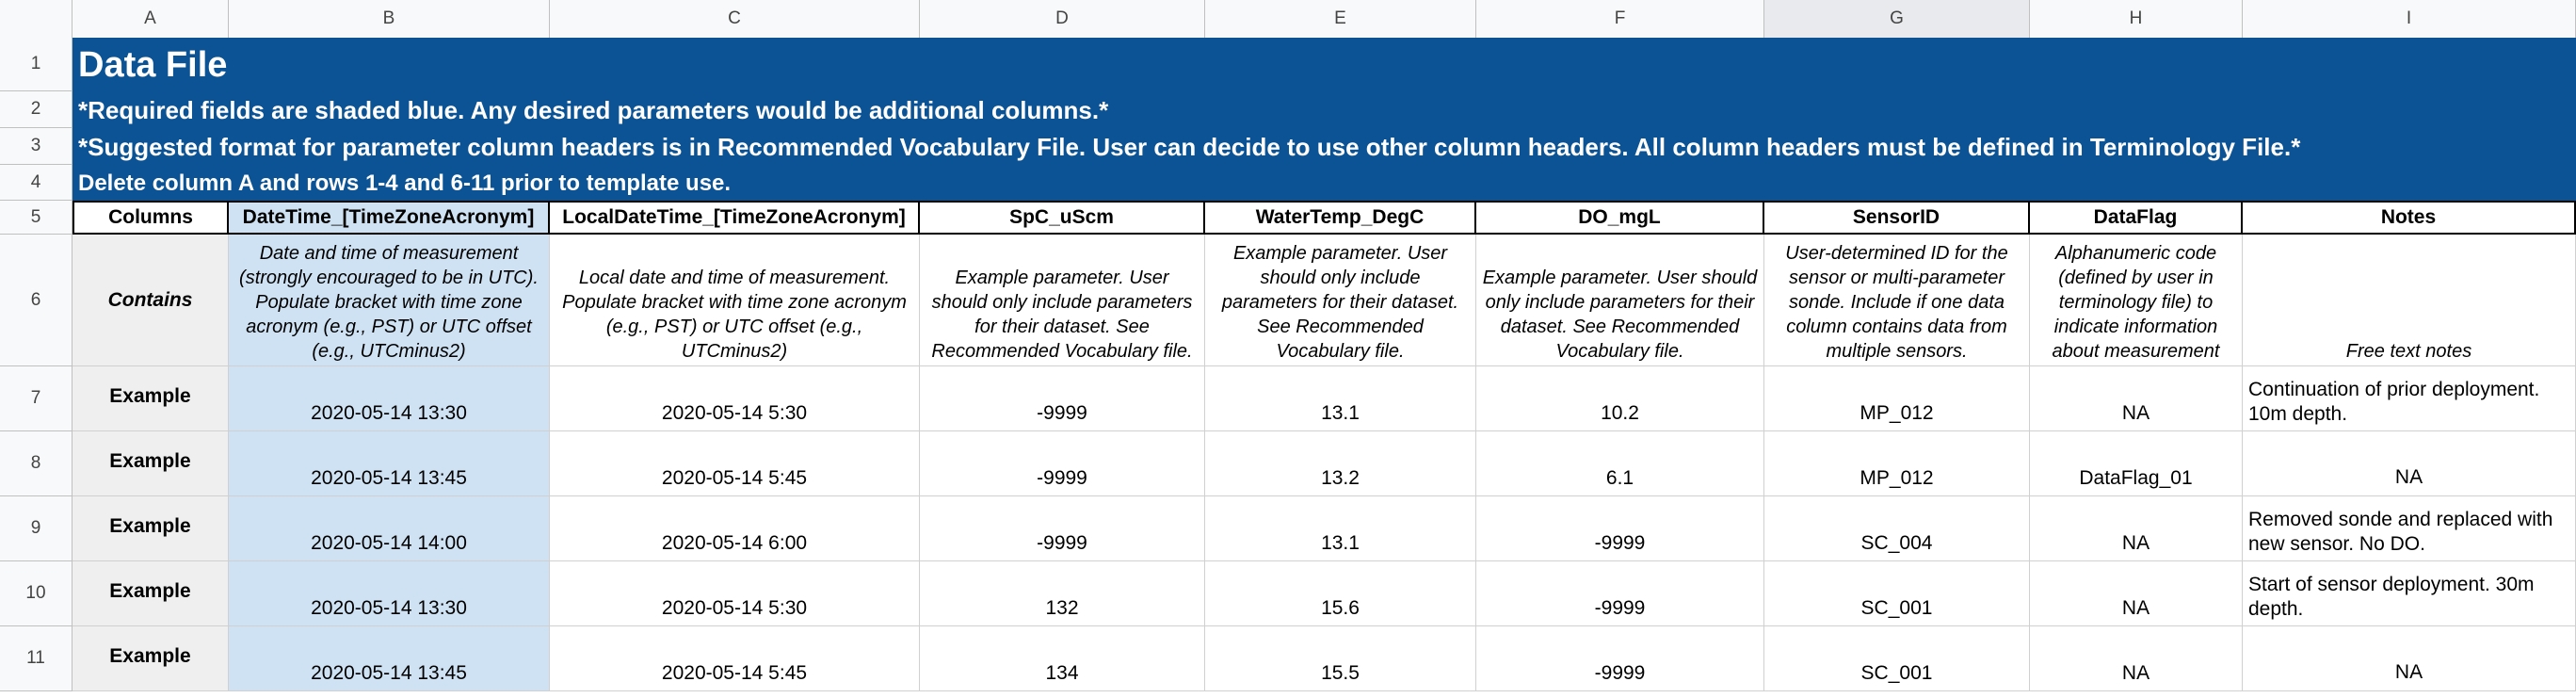  What do you see at coordinates (1340, 19) in the screenshot?
I see `column-header-e: E` at bounding box center [1340, 19].